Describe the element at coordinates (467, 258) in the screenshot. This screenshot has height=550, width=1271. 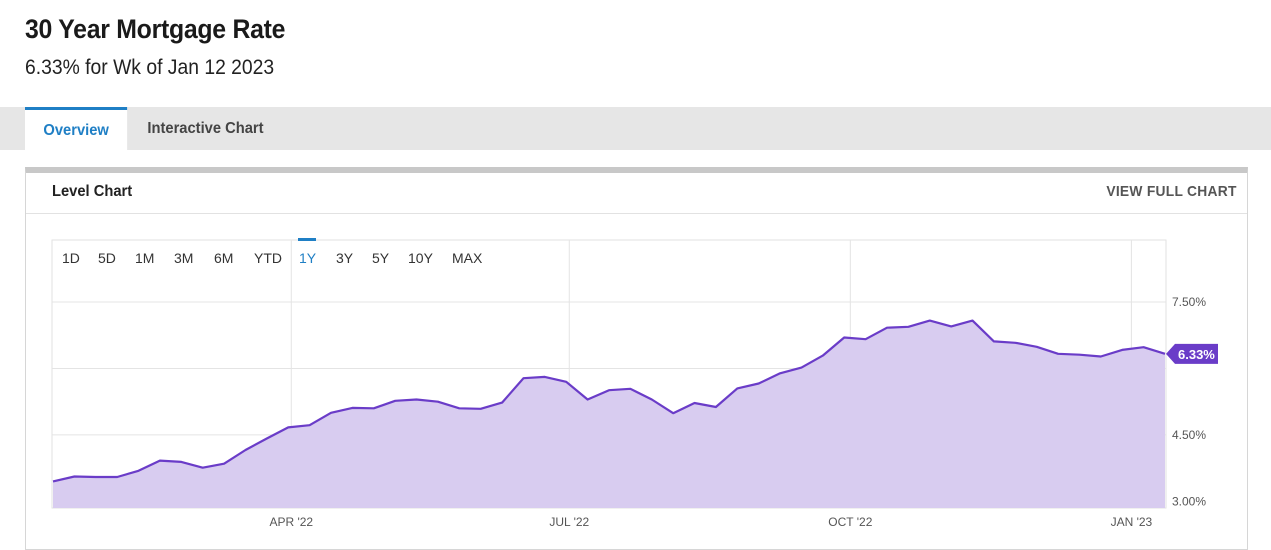
I see `range-button-max: MAX` at that location.